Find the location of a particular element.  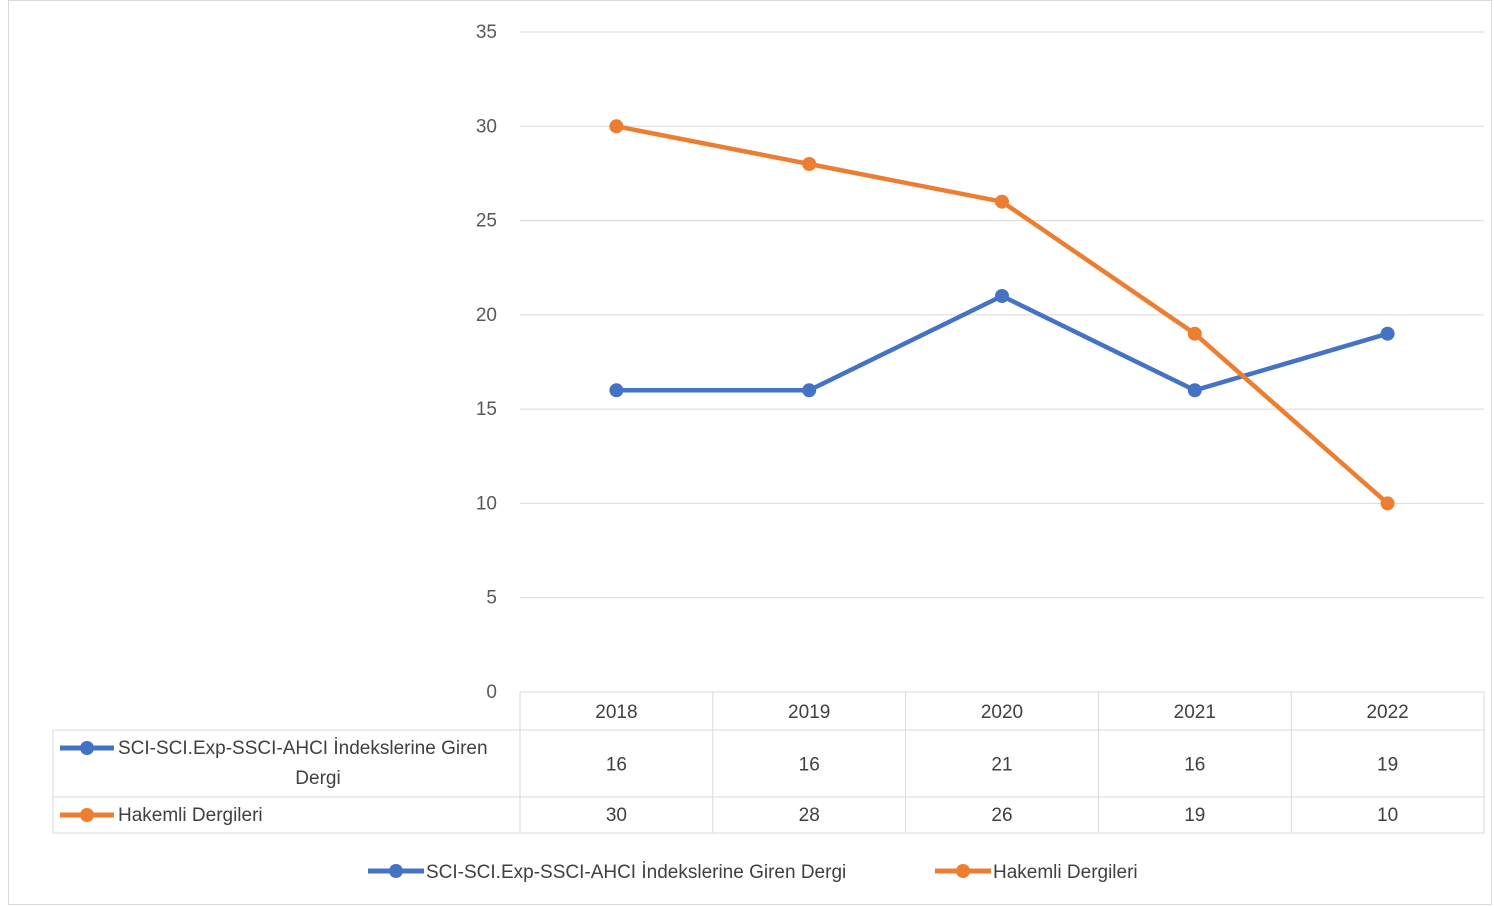

x-category-label: 2018 is located at coordinates (616, 712).